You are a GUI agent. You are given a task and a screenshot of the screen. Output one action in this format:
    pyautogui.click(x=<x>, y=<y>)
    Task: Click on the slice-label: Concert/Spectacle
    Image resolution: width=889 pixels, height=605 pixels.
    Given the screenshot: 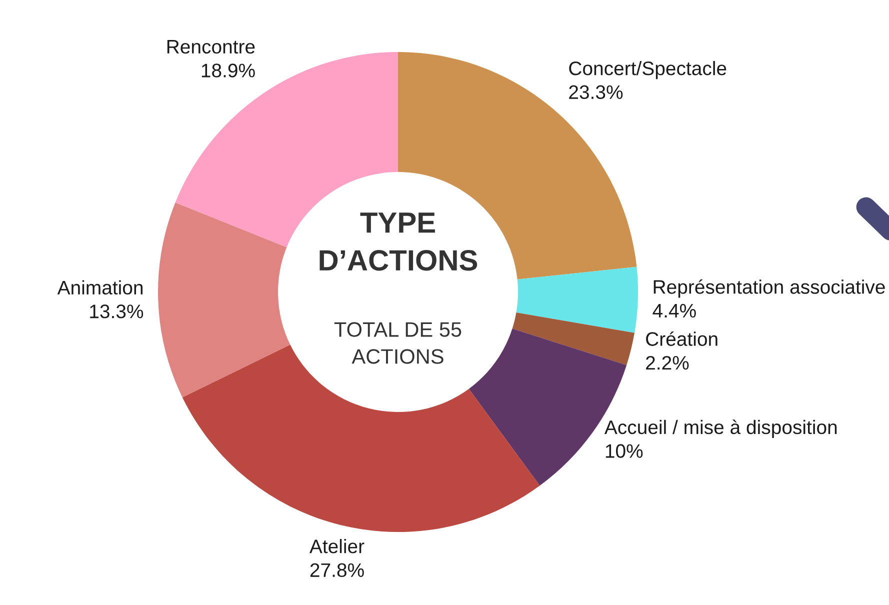 What is the action you would take?
    pyautogui.click(x=647, y=70)
    